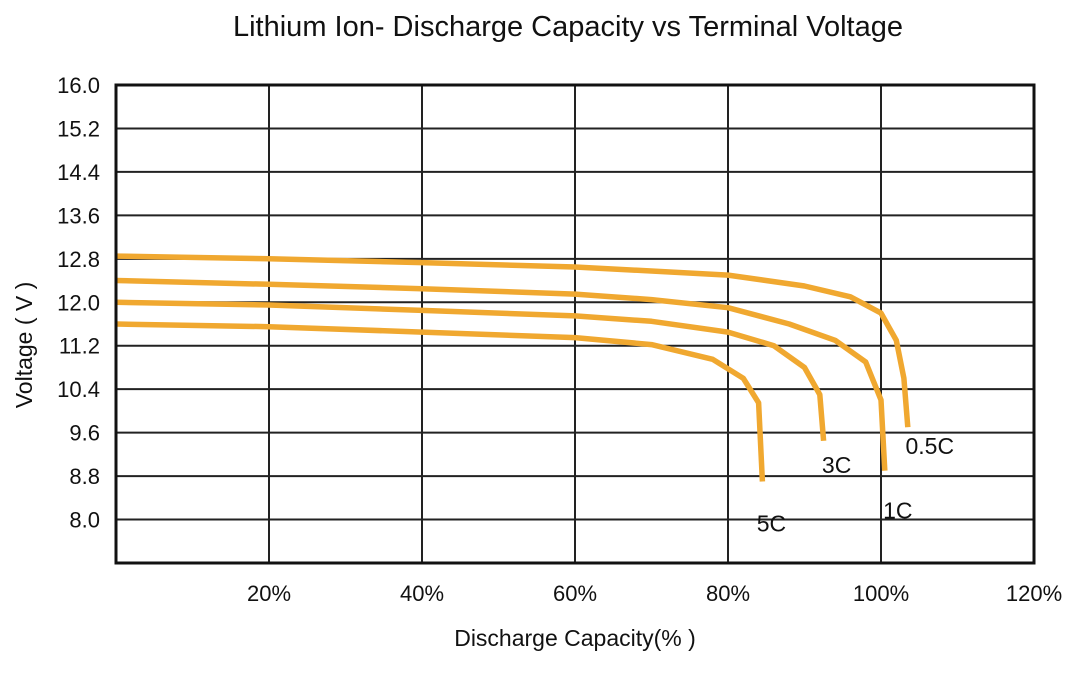 This screenshot has height=679, width=1073. What do you see at coordinates (78, 172) in the screenshot?
I see `y-tick-label: 14.4` at bounding box center [78, 172].